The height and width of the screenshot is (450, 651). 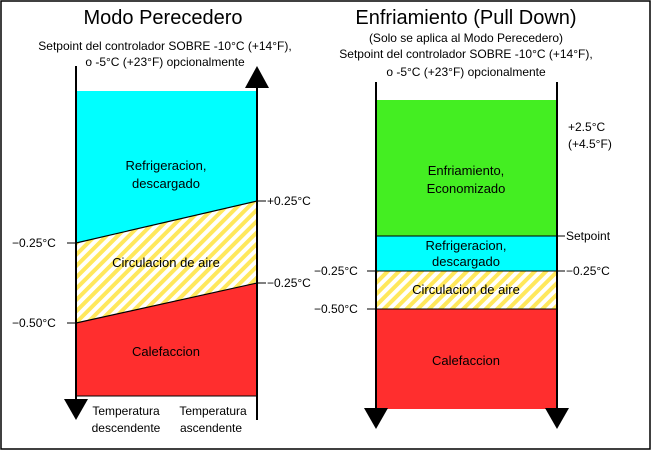 What do you see at coordinates (166, 339) in the screenshot?
I see `left-zone-heating` at bounding box center [166, 339].